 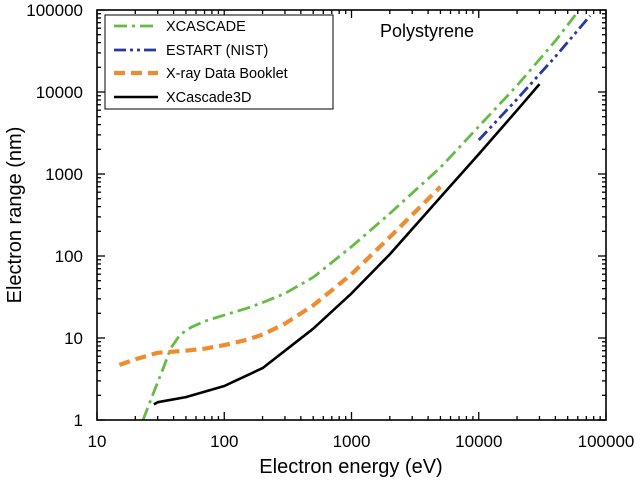 I want to click on x-tick-label: 100000, so click(x=606, y=441).